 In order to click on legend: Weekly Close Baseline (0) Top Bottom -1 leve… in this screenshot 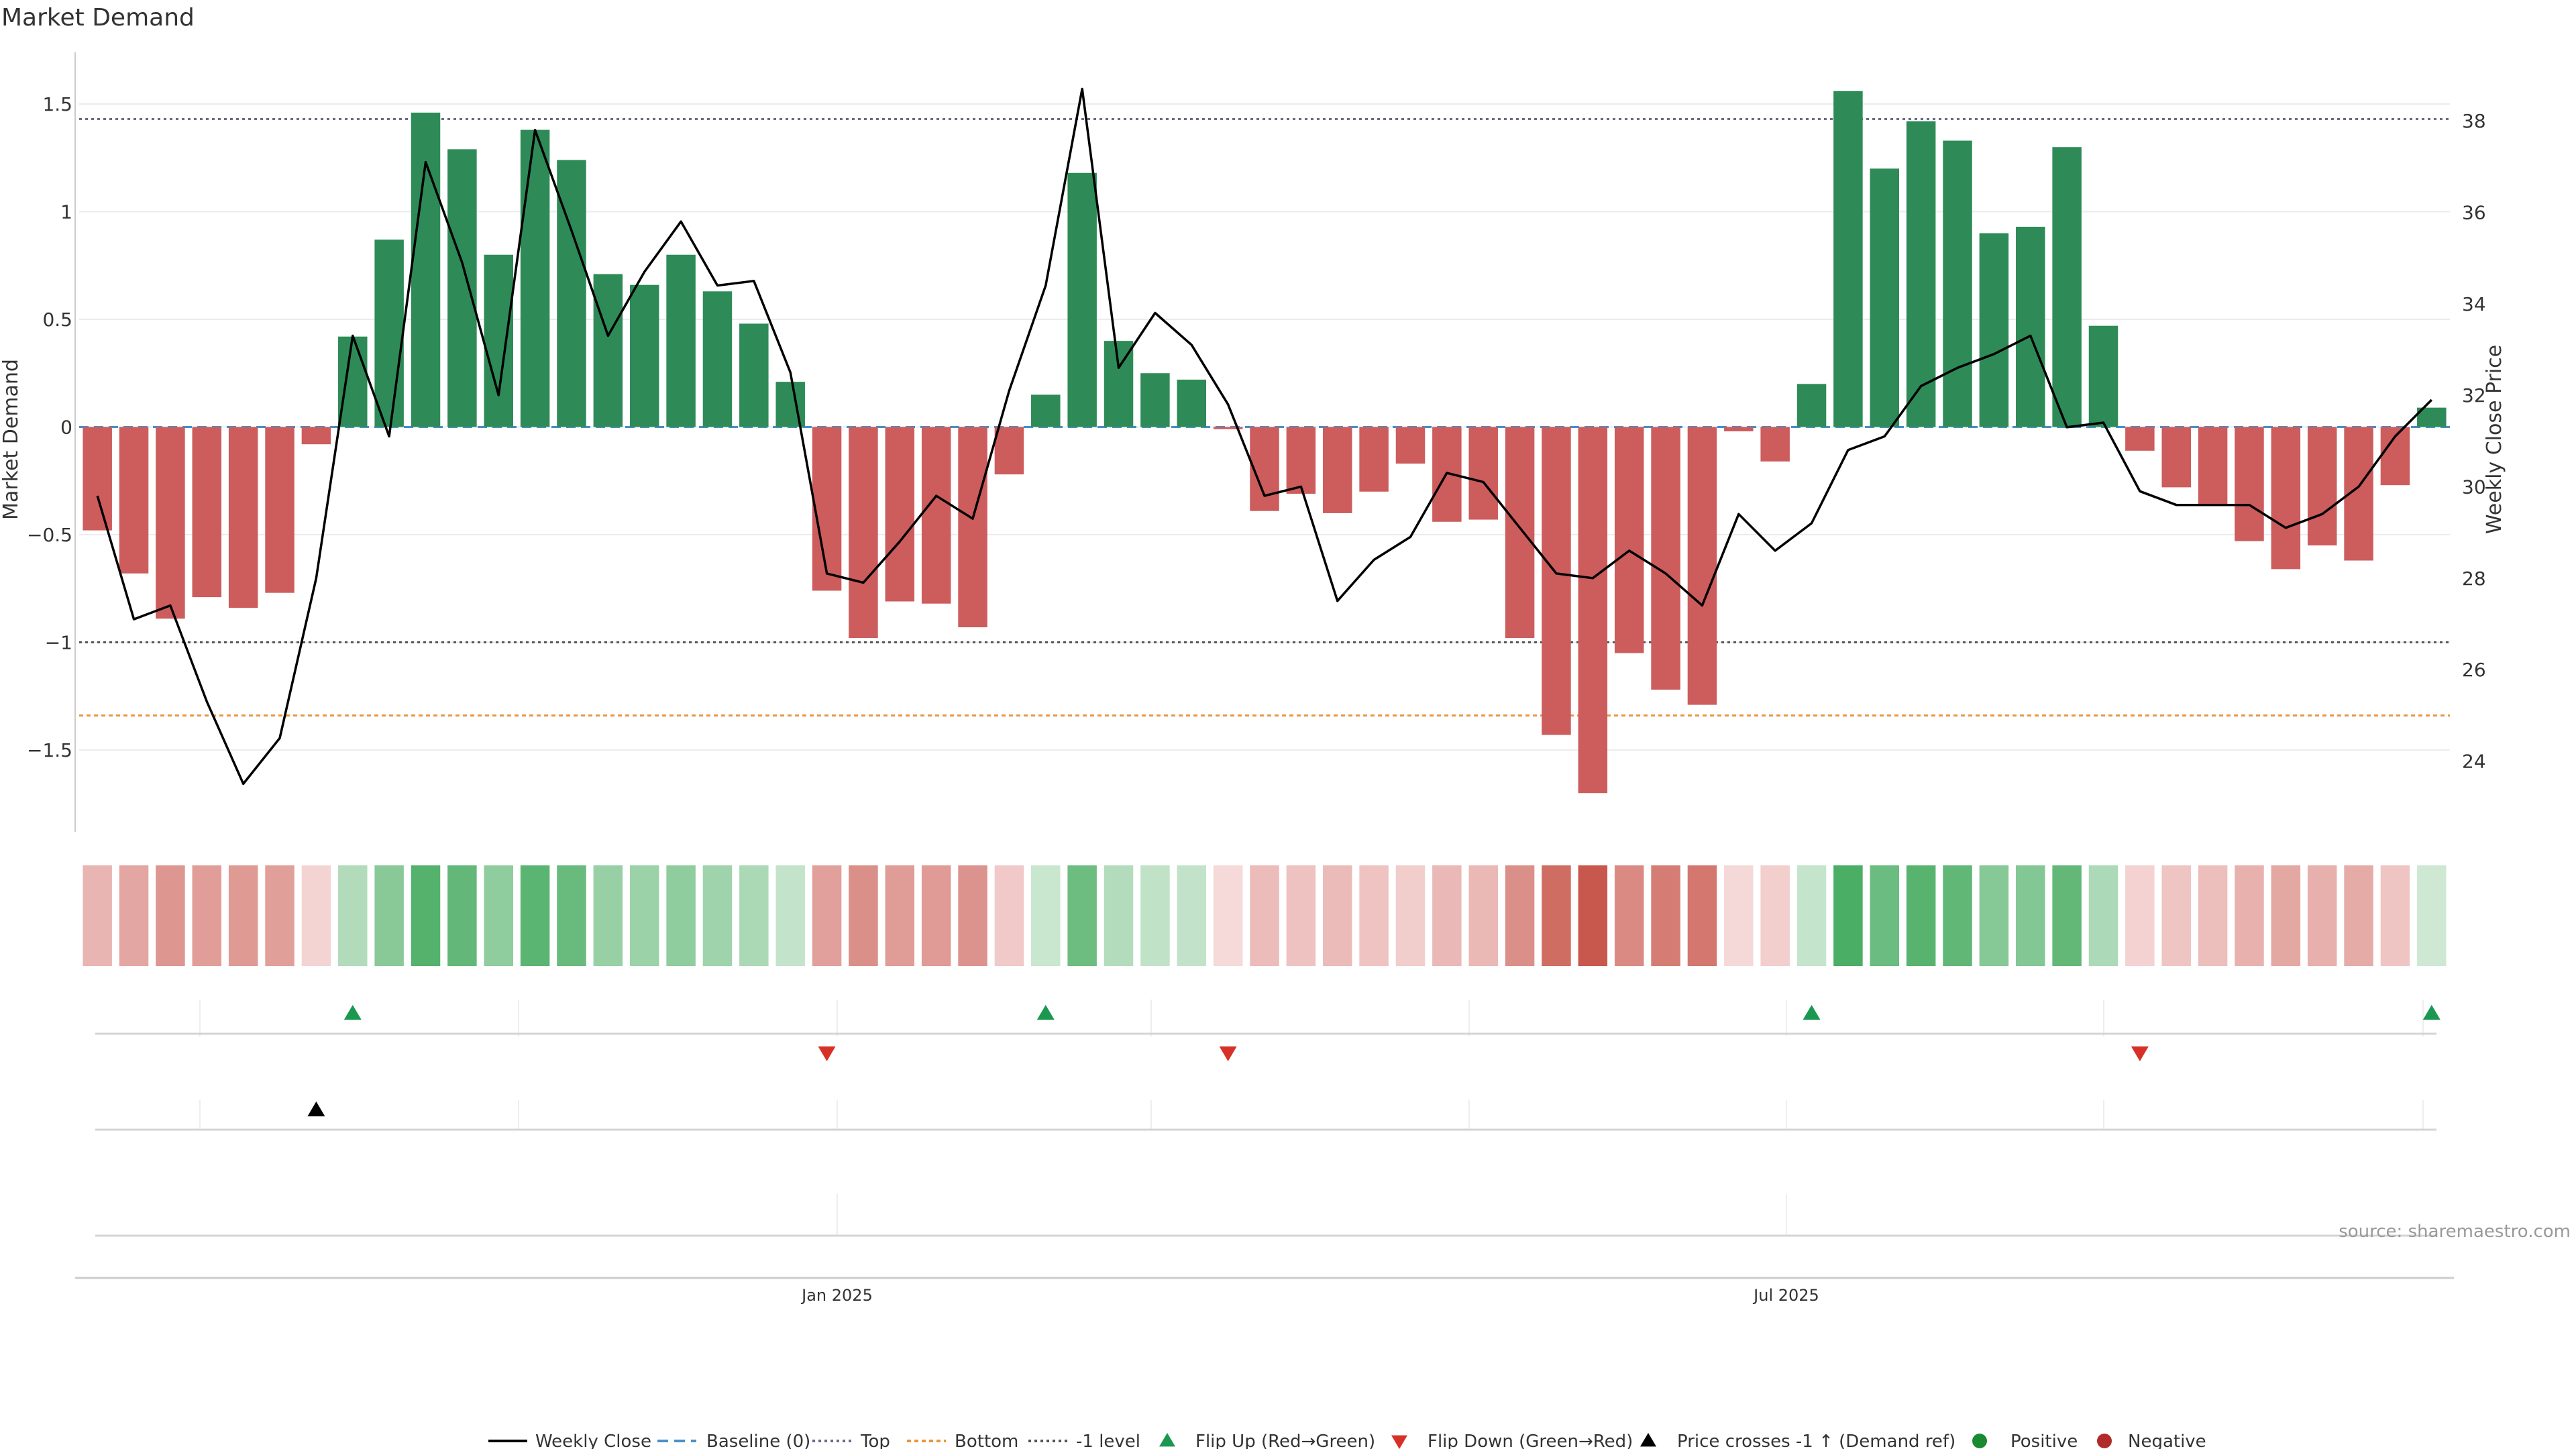, I will do `click(1347, 1440)`.